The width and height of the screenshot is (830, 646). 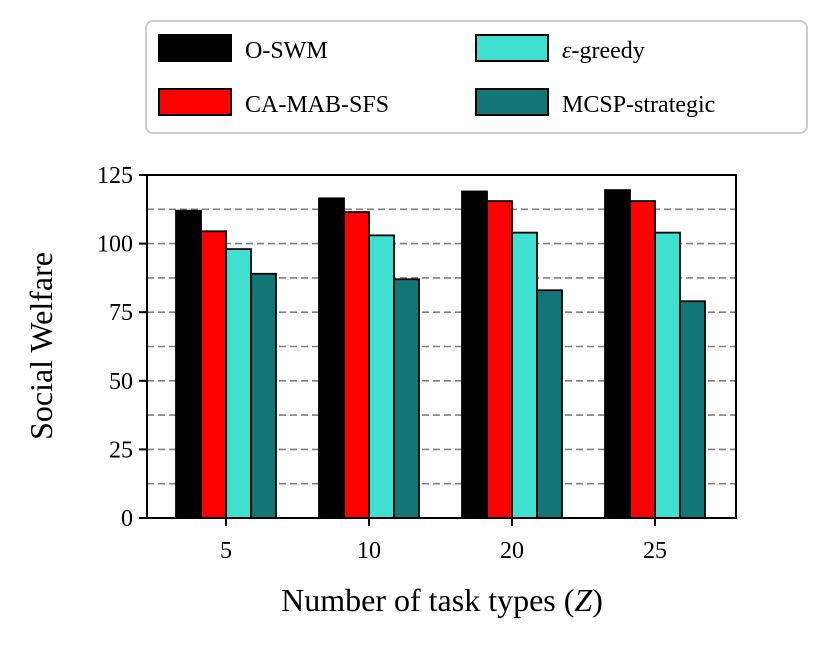 What do you see at coordinates (512, 48) in the screenshot?
I see `legend-swatch-epsilon-greedy` at bounding box center [512, 48].